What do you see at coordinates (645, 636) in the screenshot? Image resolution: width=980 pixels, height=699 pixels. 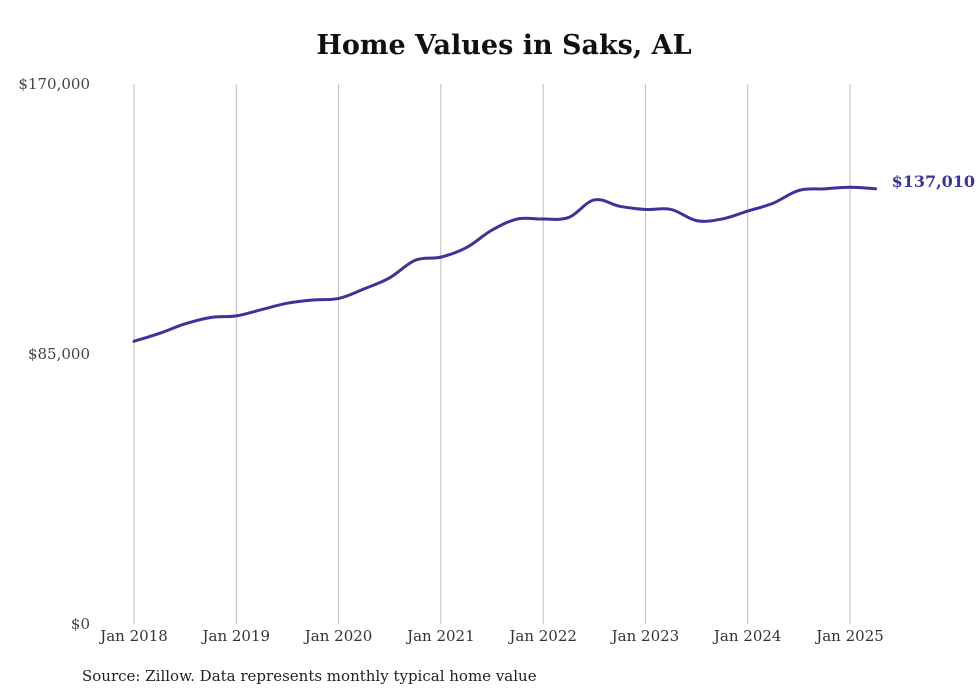 I see `x-tick-label: Jan 2023` at bounding box center [645, 636].